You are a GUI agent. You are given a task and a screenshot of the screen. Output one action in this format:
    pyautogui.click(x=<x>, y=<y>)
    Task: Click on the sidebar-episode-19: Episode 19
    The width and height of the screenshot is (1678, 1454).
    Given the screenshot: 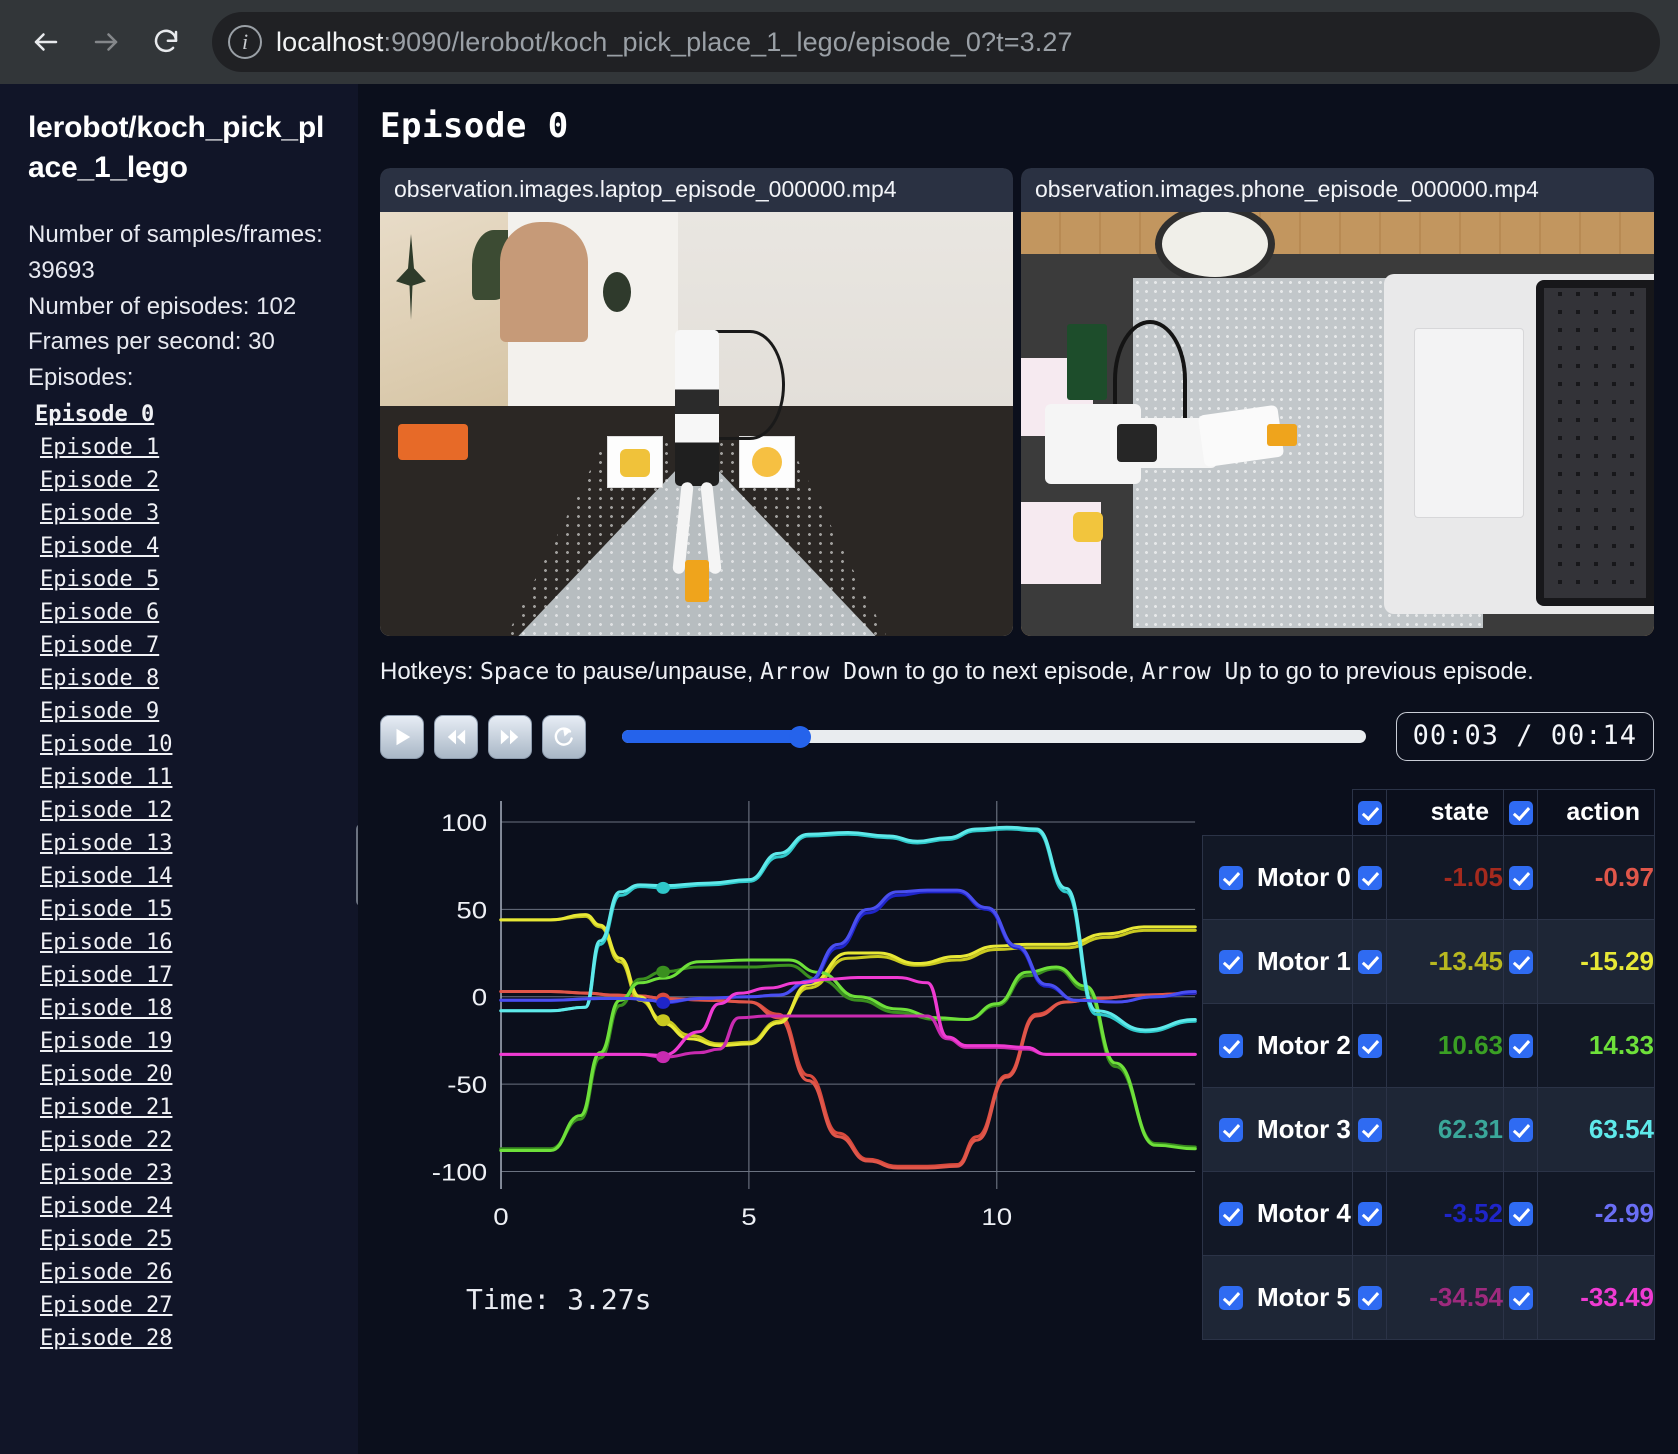 What is the action you would take?
    pyautogui.click(x=106, y=1041)
    